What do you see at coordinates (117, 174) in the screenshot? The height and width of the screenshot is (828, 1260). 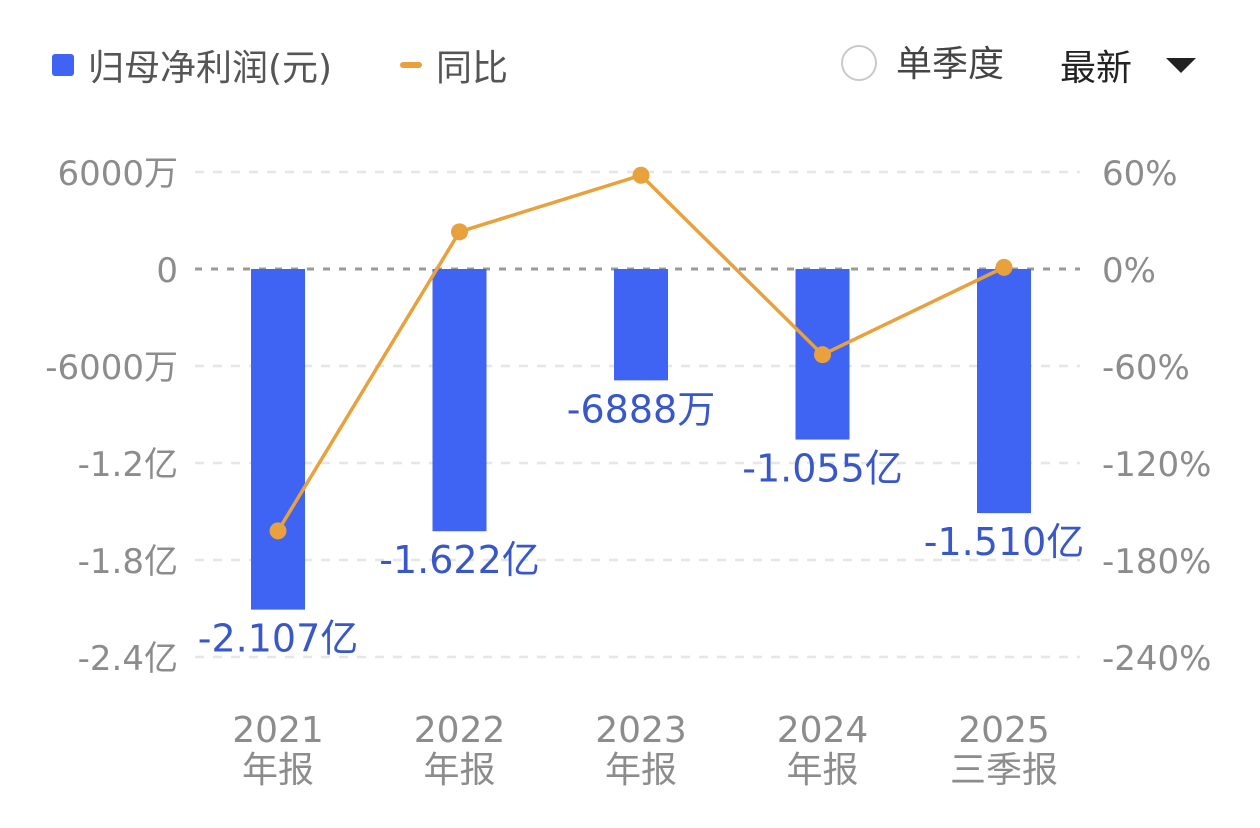 I see `y-left-tick-label: 6000万` at bounding box center [117, 174].